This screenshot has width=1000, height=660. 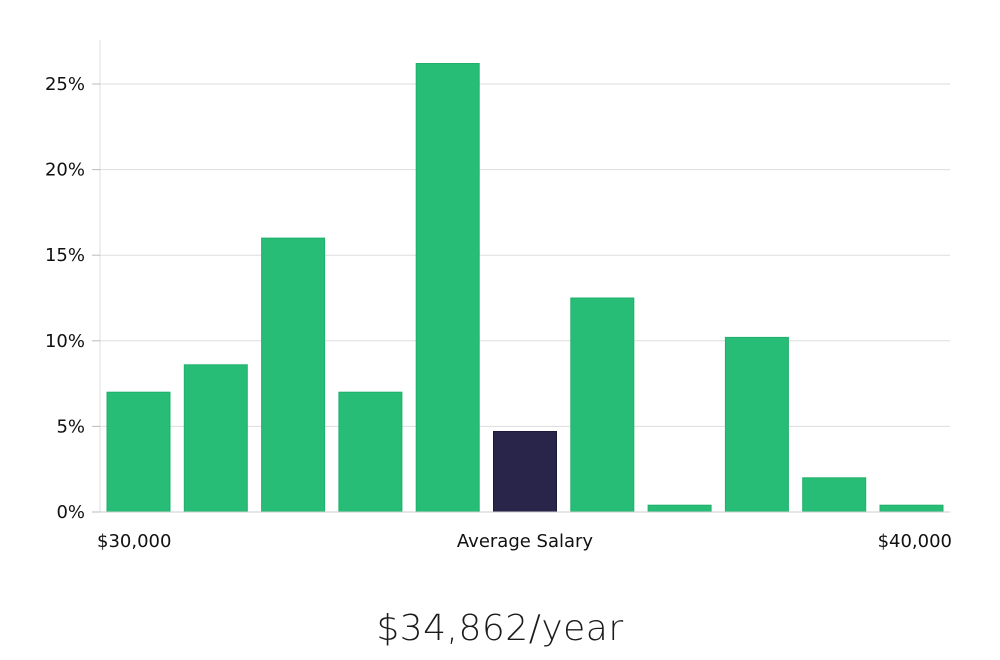 I want to click on y-tick-label: 5%, so click(x=70, y=426).